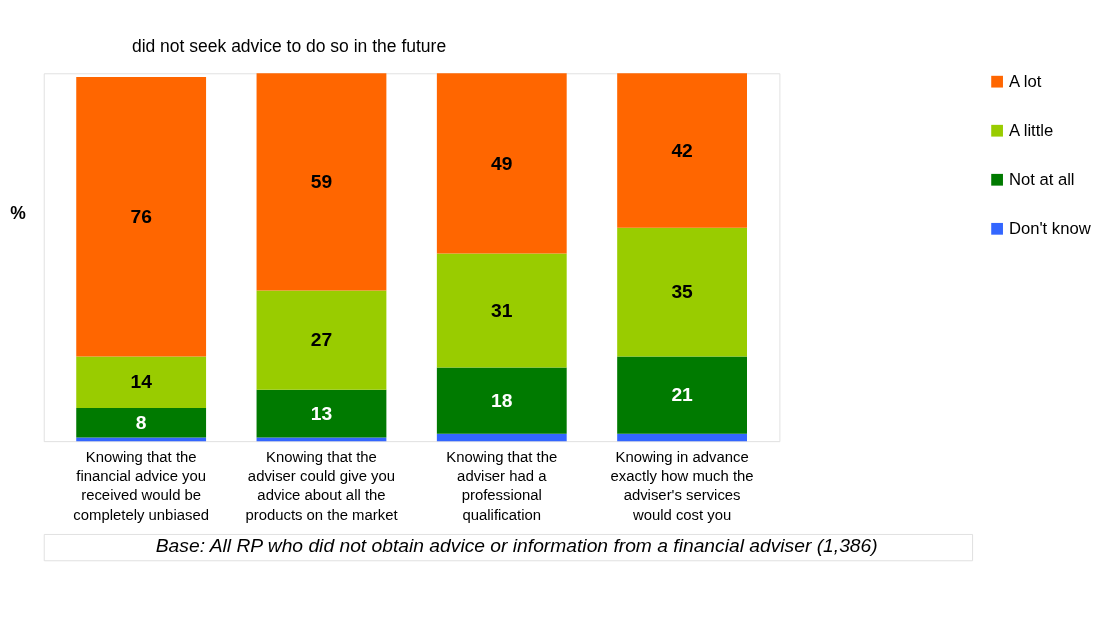 The width and height of the screenshot is (1100, 638). I want to click on y-axis-title: %, so click(18, 213).